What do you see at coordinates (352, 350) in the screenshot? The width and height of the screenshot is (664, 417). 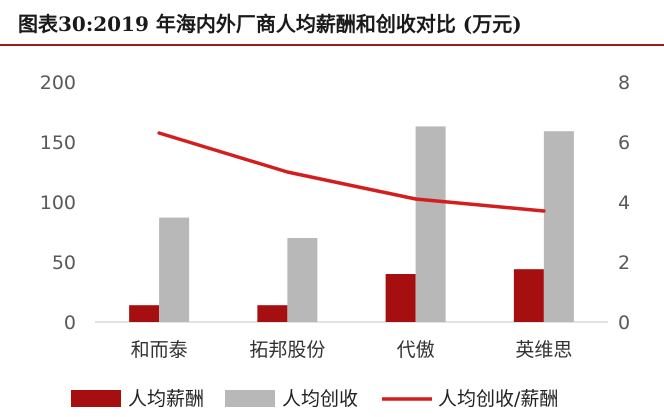 I see `category-labels: 和而泰 拓邦股份 代傲 英维思` at bounding box center [352, 350].